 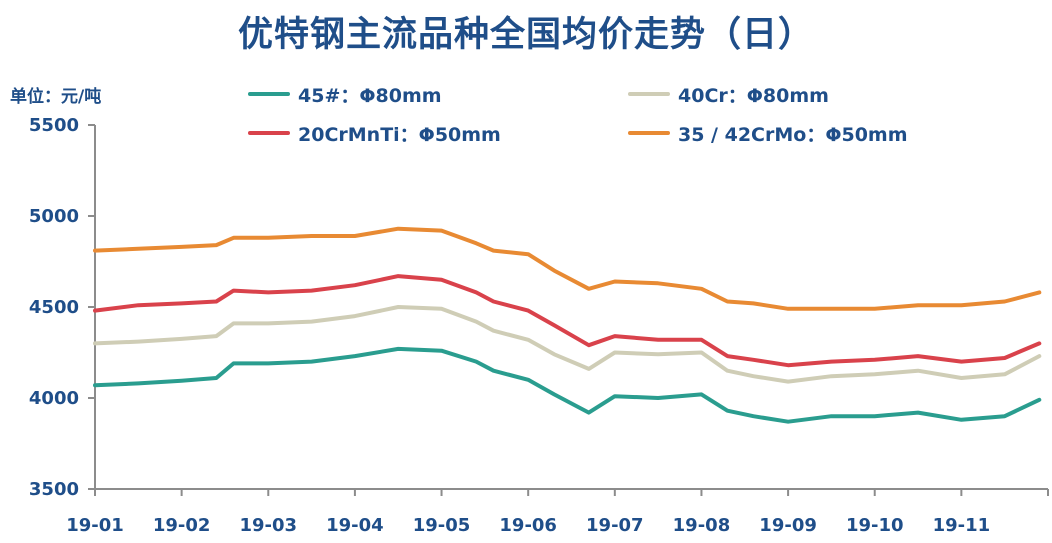 I want to click on legend-item-45: 45#：Φ80mm, so click(x=345, y=94).